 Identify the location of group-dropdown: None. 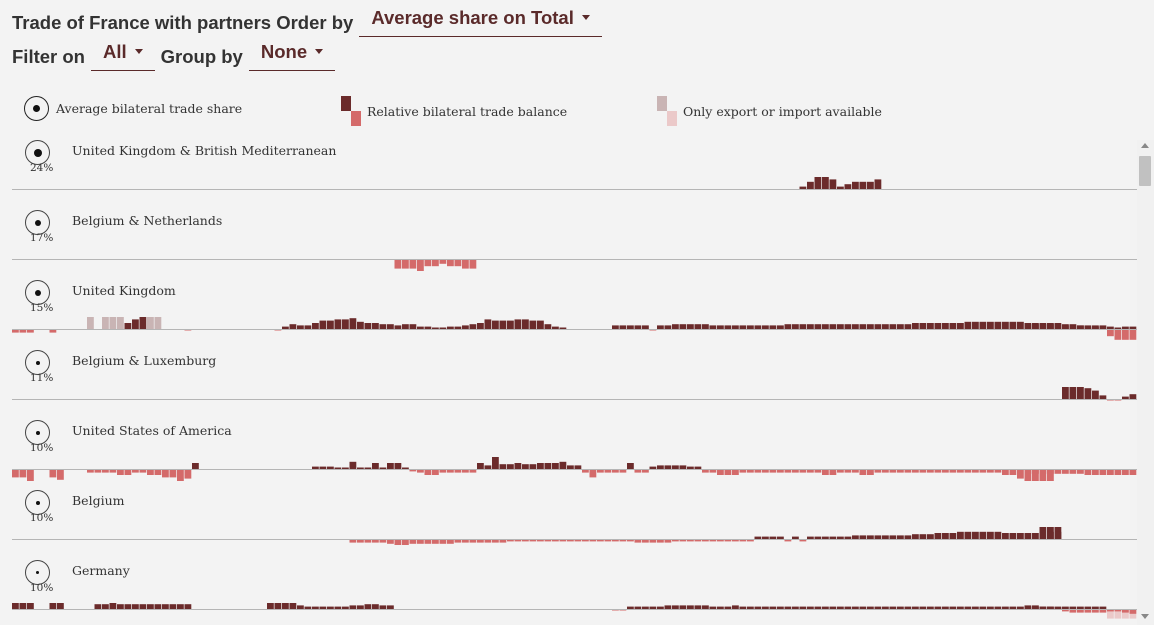
(292, 54).